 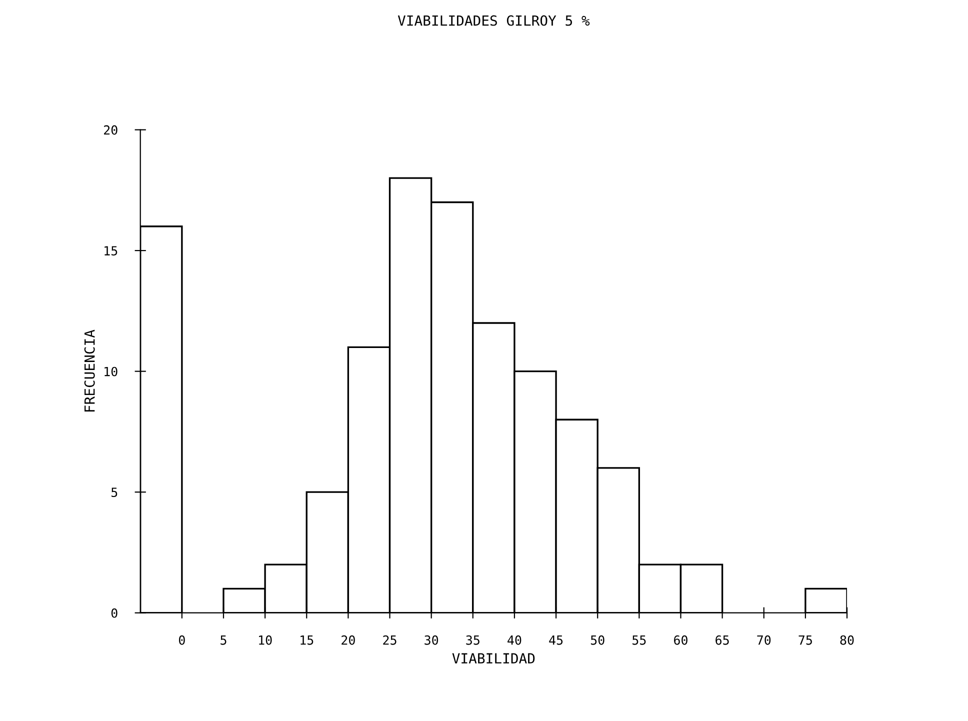 I want to click on x-tick-label: 10, so click(x=265, y=640).